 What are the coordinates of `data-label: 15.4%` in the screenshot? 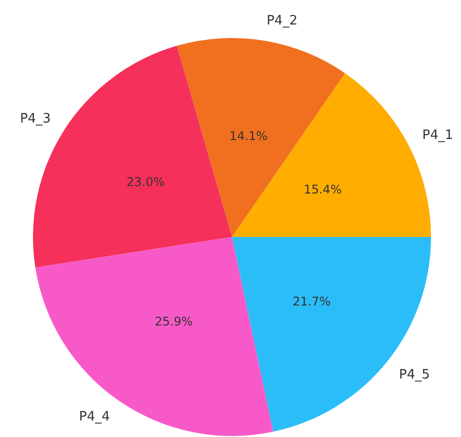 It's located at (323, 189).